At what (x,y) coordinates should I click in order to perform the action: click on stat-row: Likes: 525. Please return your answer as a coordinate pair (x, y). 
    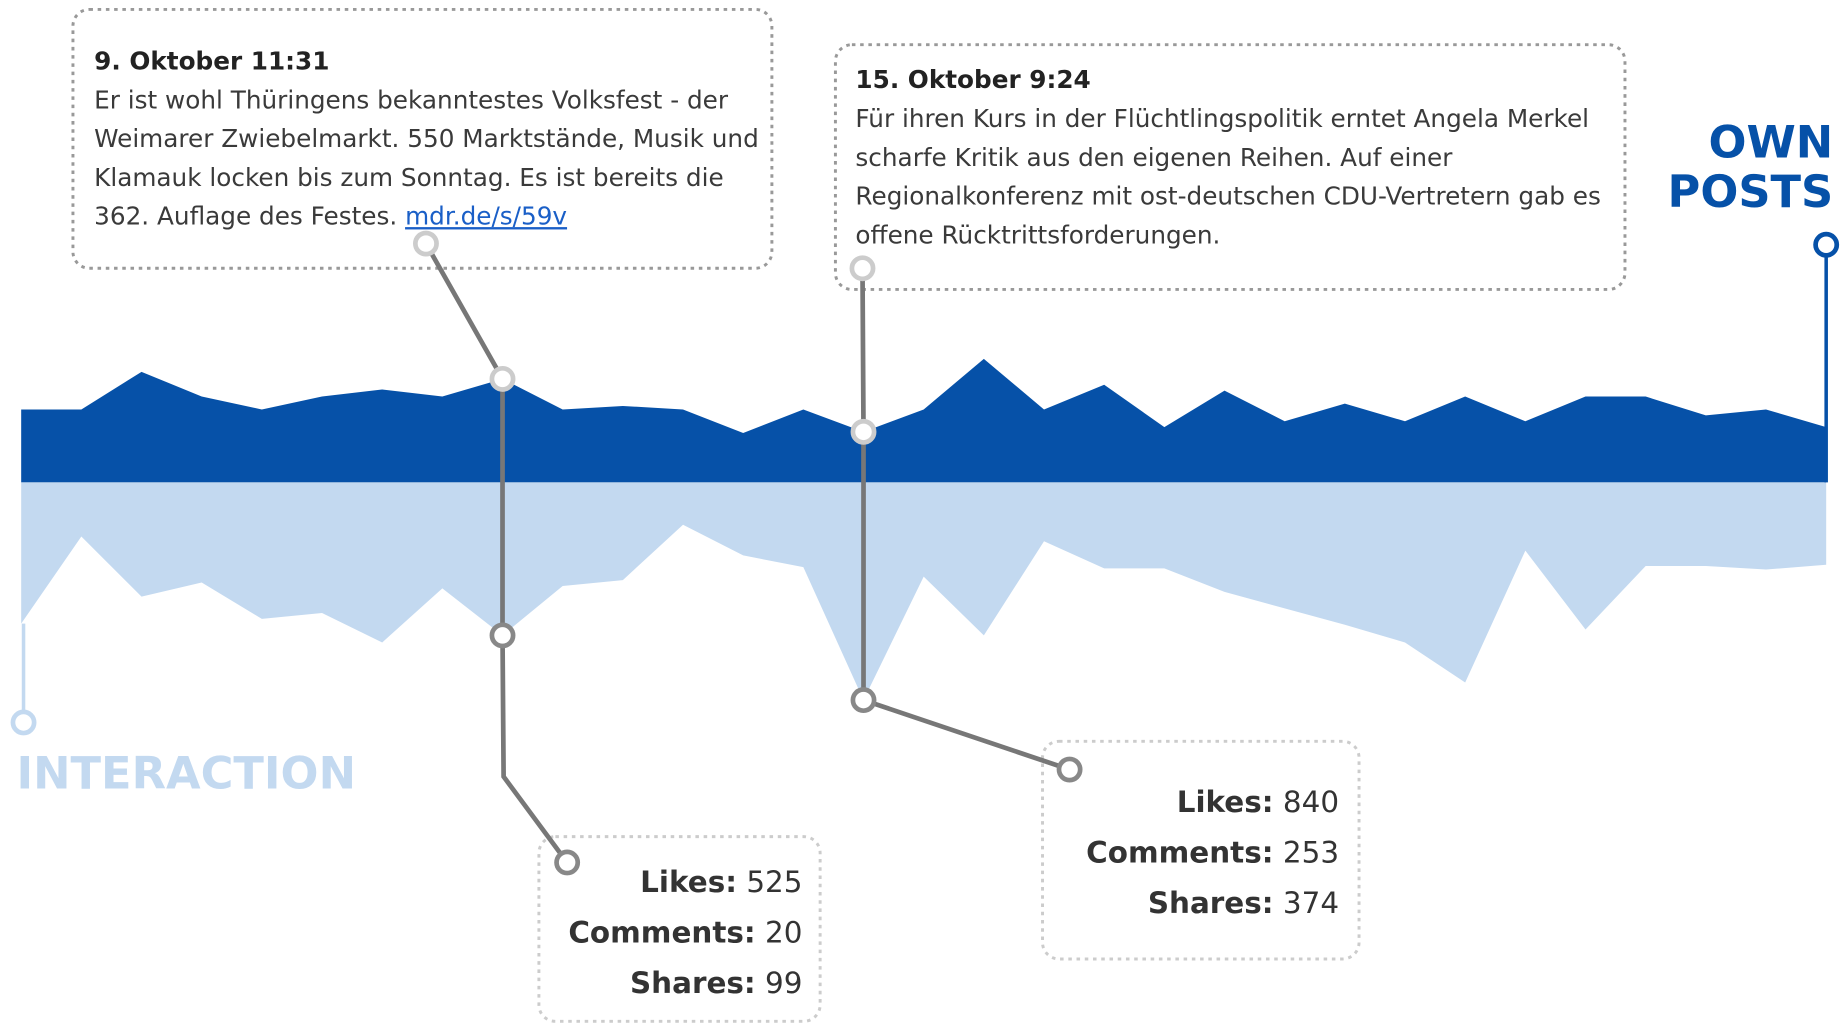
    Looking at the image, I should click on (685, 882).